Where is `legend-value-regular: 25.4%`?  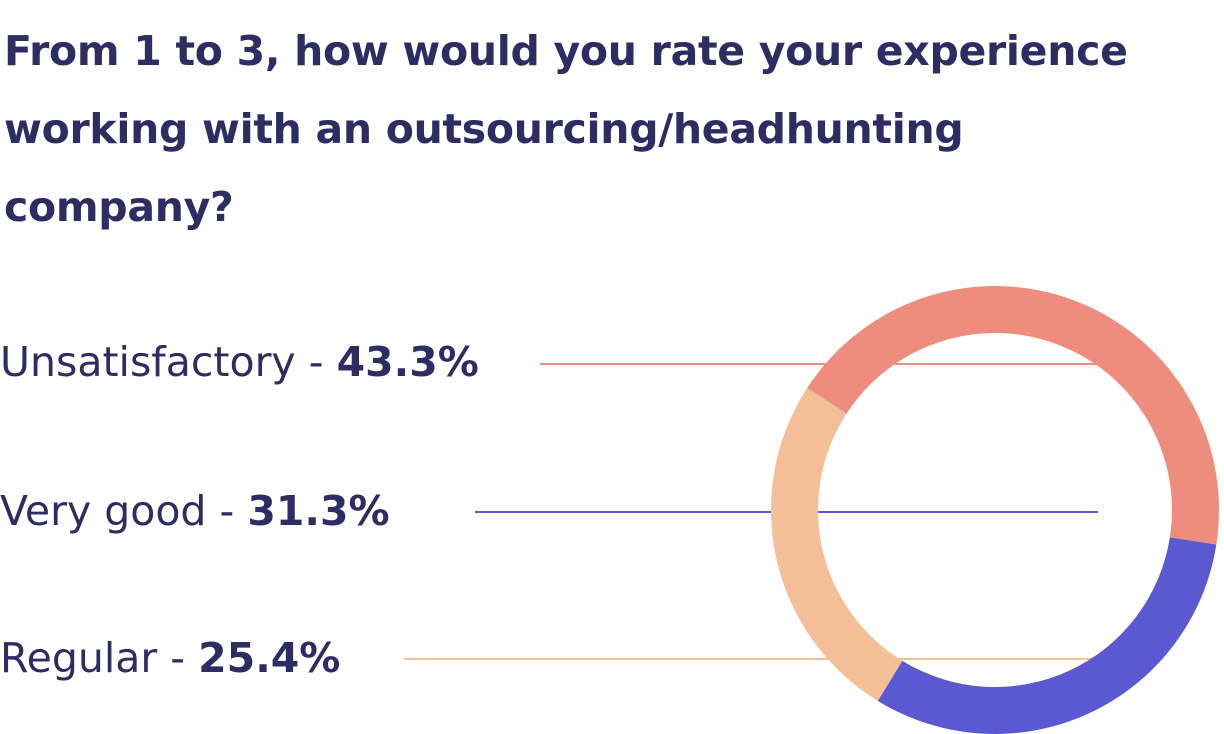
legend-value-regular: 25.4% is located at coordinates (269, 658).